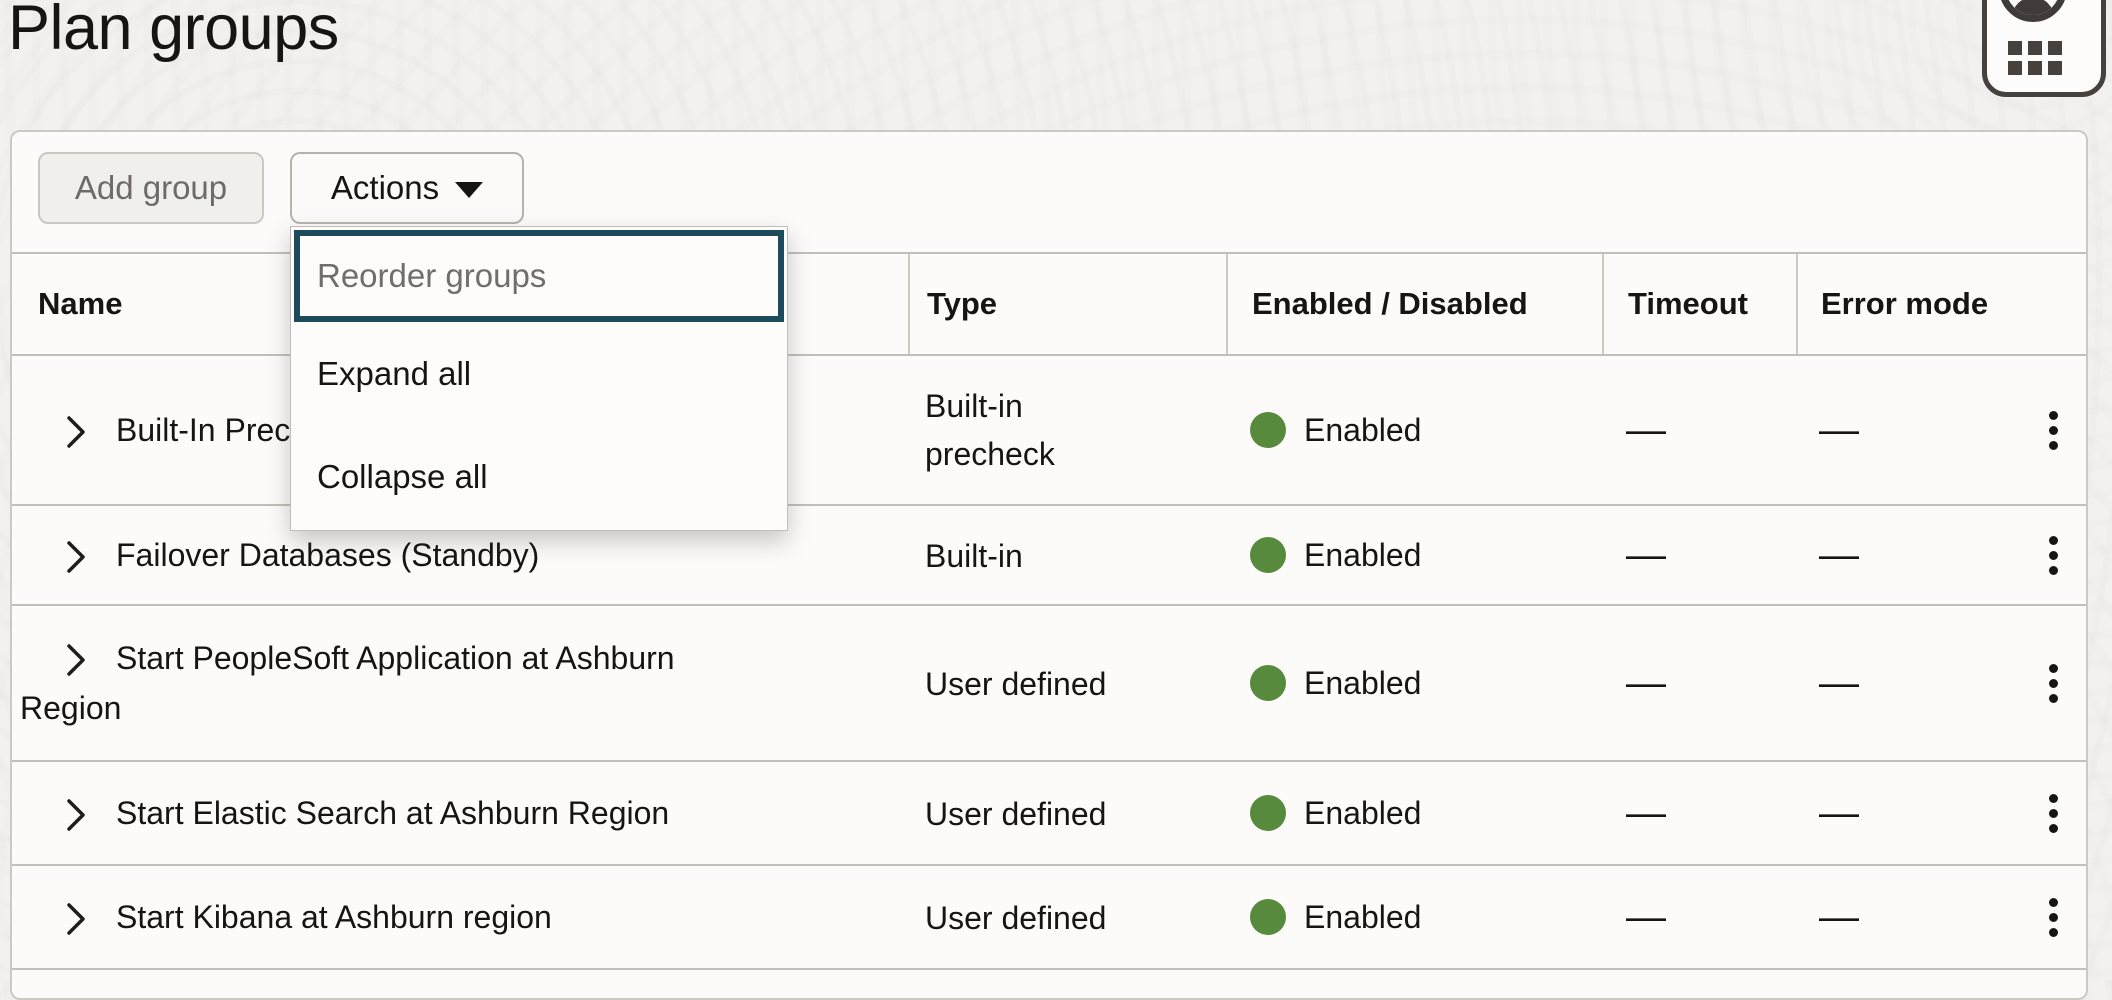 The image size is (2112, 1000). I want to click on column-header-name: Name, so click(80, 303).